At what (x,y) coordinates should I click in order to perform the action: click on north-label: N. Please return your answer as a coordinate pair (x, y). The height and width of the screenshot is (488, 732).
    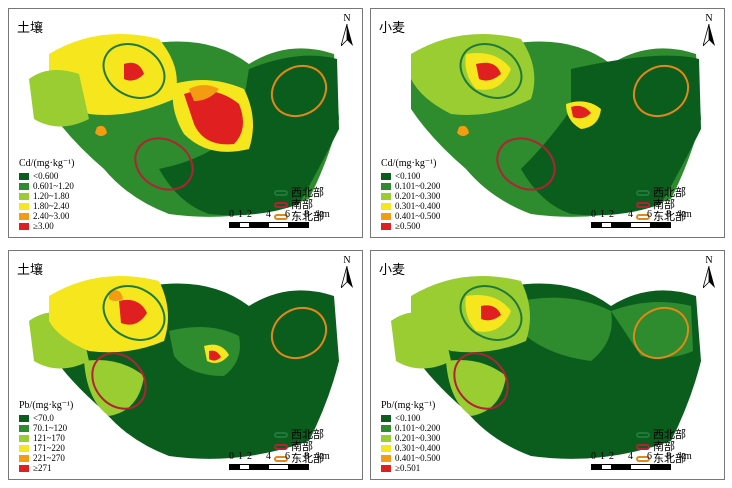
    Looking at the image, I should click on (347, 260).